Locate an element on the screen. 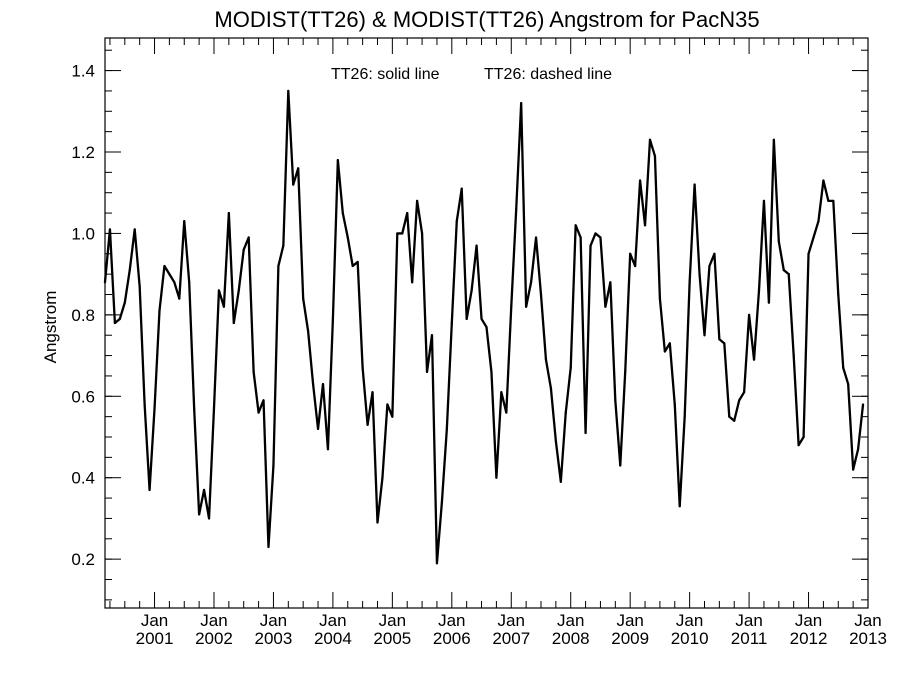 The width and height of the screenshot is (900, 675). x-tick-year-label: 2008 is located at coordinates (571, 638).